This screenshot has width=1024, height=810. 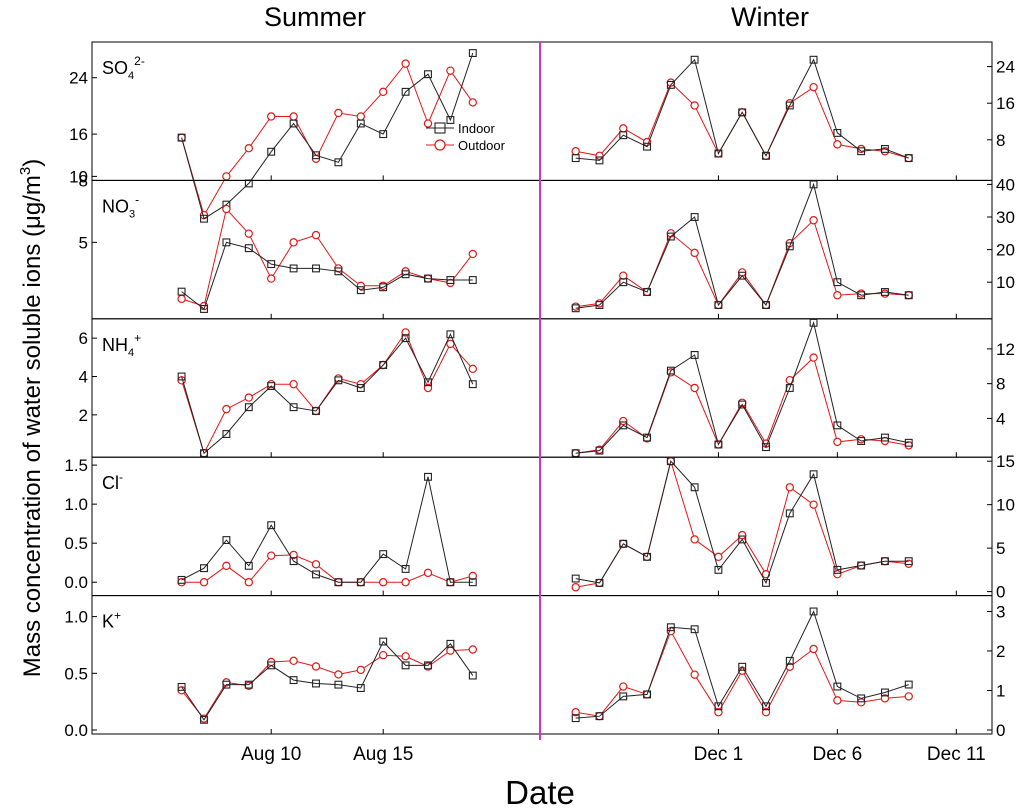 What do you see at coordinates (1000, 548) in the screenshot?
I see `y-tick-label: 5` at bounding box center [1000, 548].